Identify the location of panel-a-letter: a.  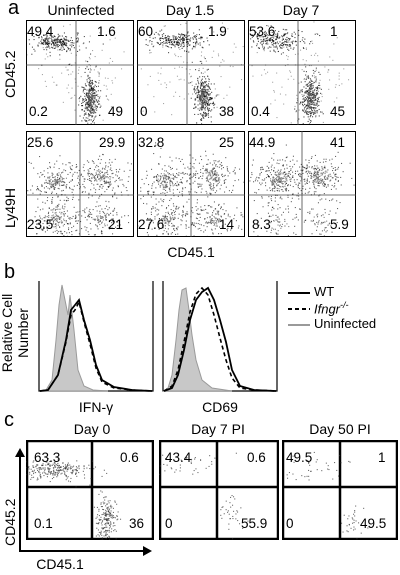
(14, 9).